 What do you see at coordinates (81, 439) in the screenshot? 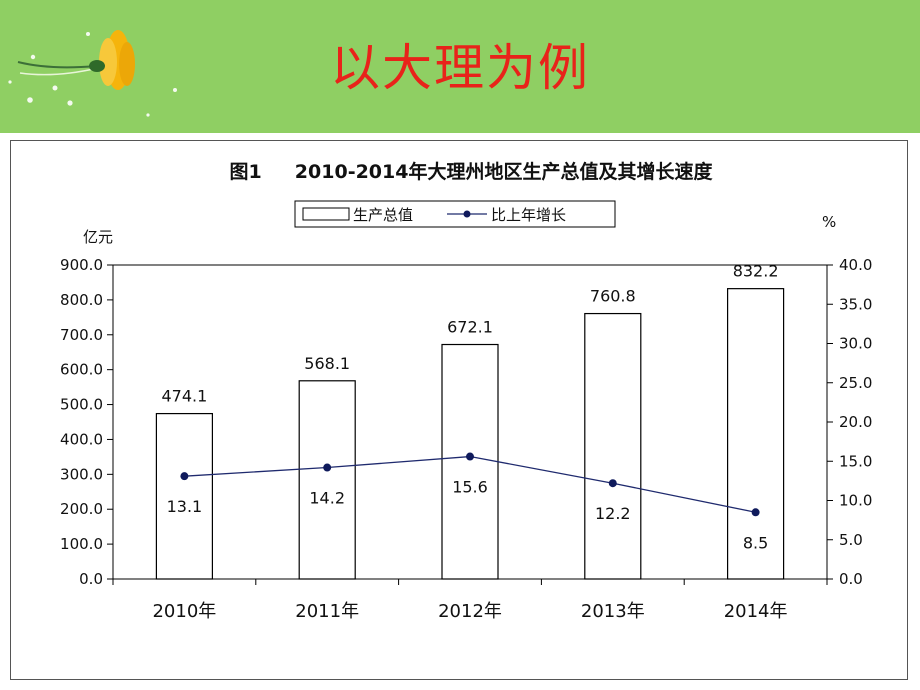
I see `y-left-tick-label: 400.0` at bounding box center [81, 439].